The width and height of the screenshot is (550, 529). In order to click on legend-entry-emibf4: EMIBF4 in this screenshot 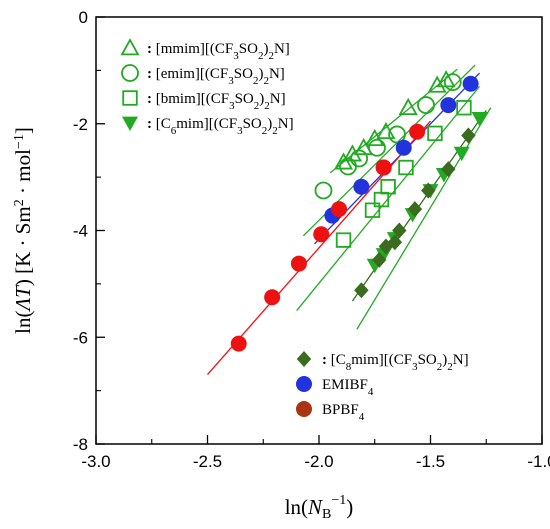, I will do `click(335, 387)`.